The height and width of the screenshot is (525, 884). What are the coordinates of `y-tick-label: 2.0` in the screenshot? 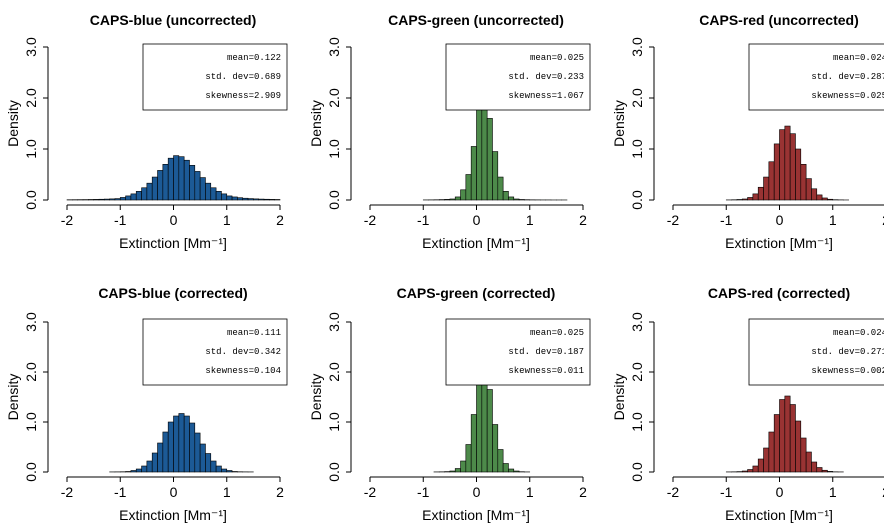 It's located at (637, 372).